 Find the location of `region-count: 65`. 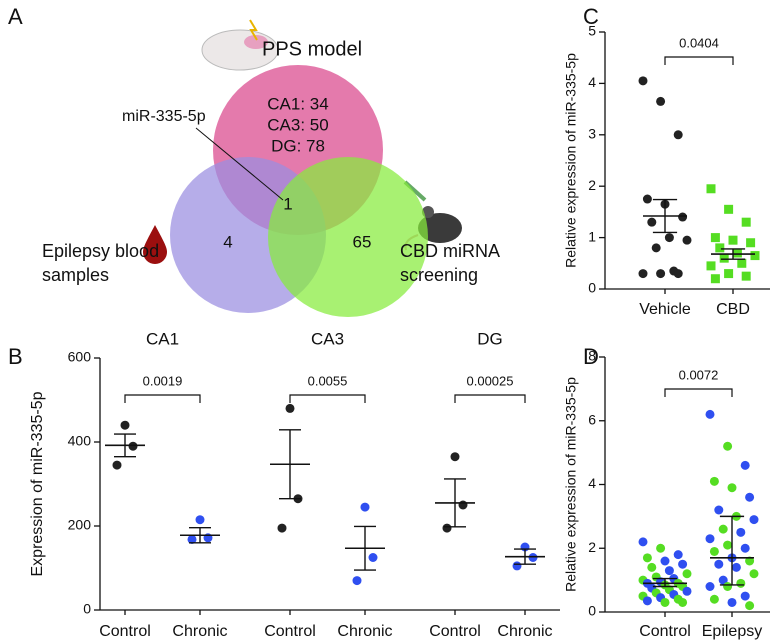

region-count: 65 is located at coordinates (362, 241).